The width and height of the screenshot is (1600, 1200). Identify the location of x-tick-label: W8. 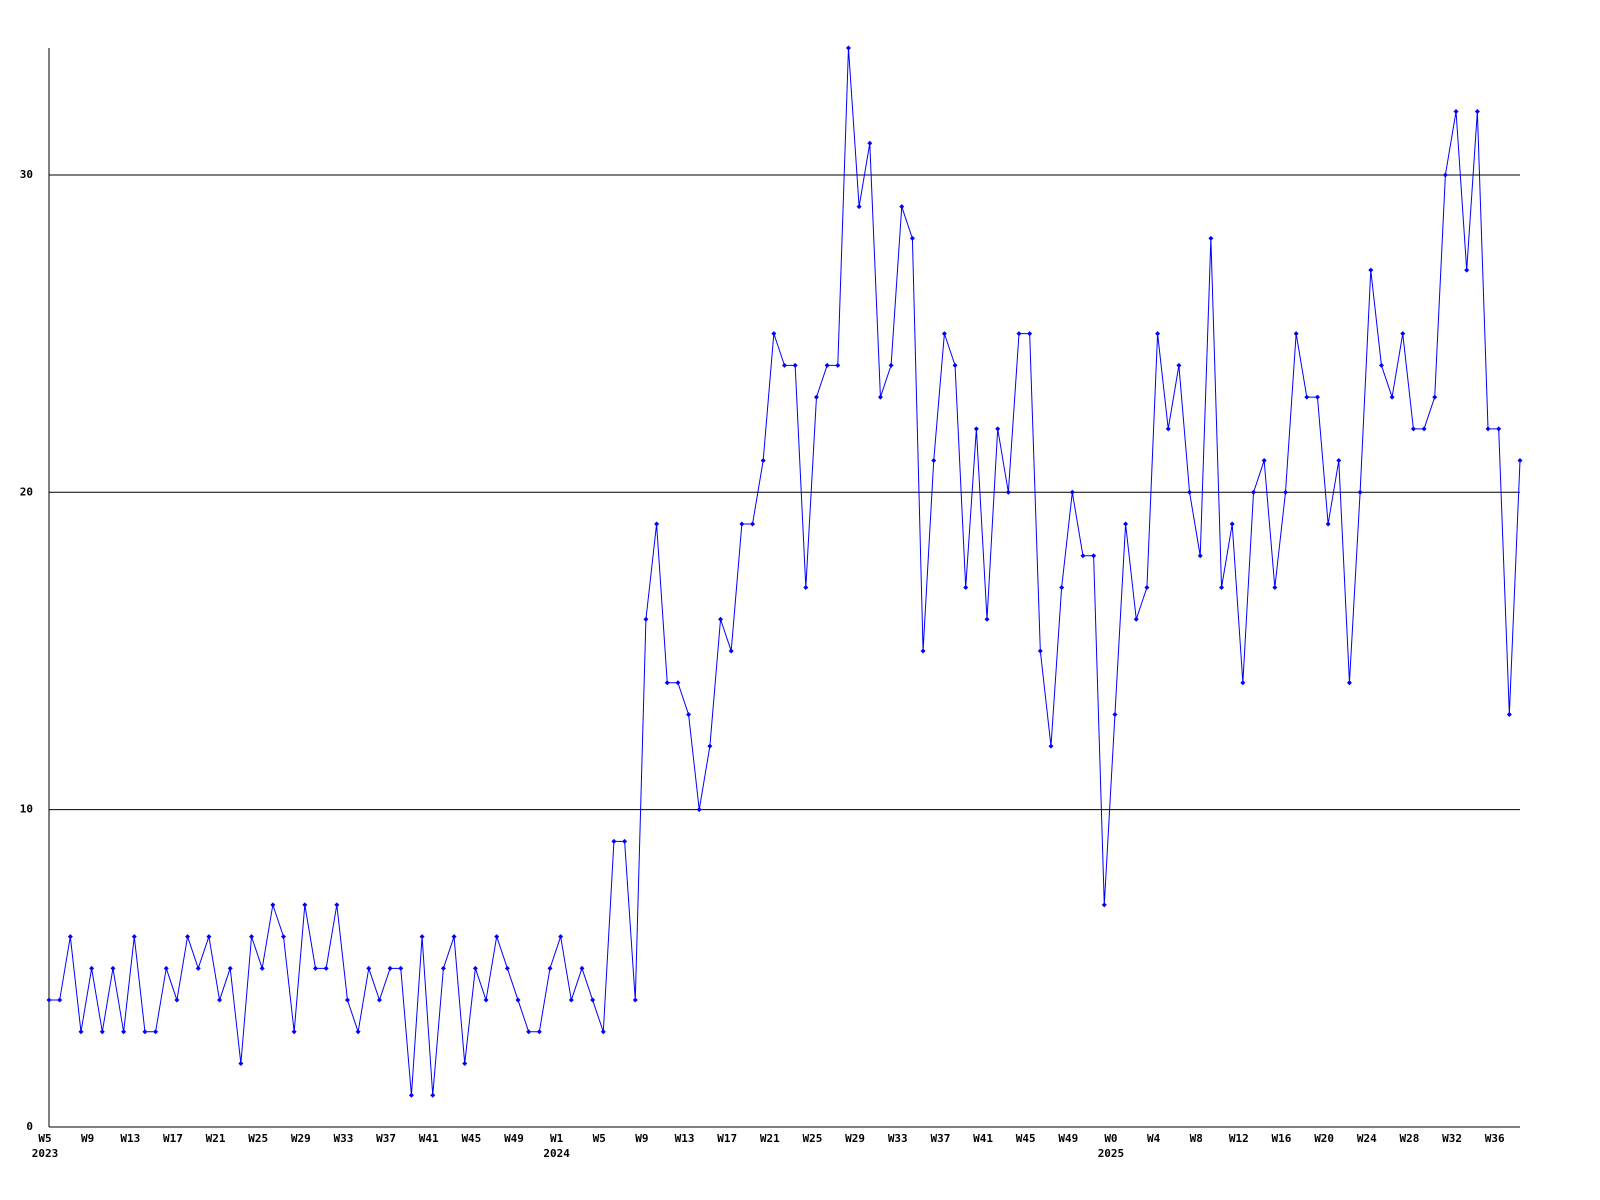
(1196, 1138).